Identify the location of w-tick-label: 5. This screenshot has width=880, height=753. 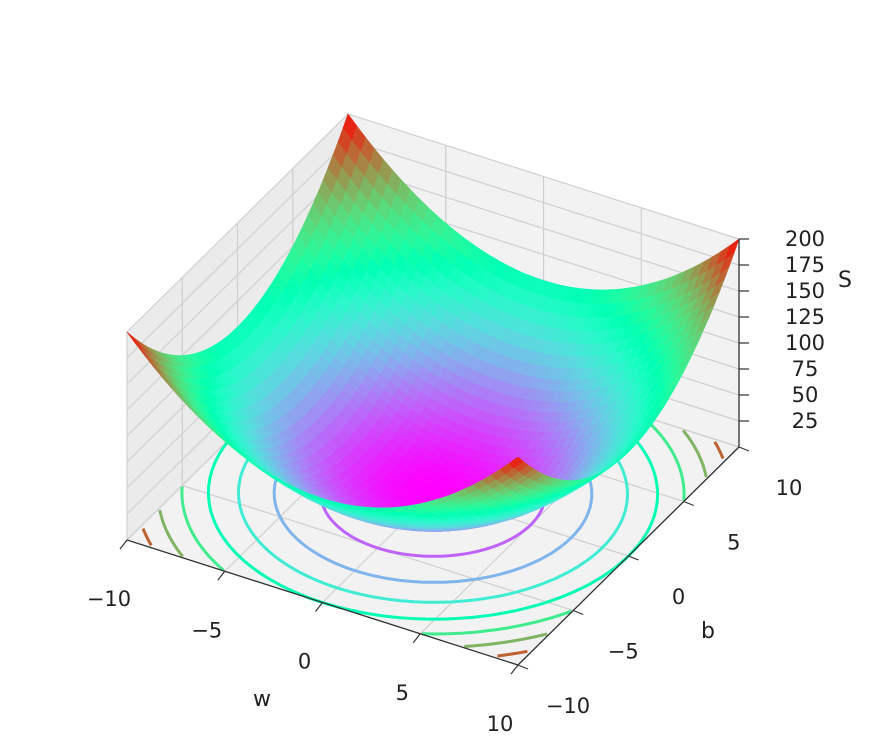
(402, 693).